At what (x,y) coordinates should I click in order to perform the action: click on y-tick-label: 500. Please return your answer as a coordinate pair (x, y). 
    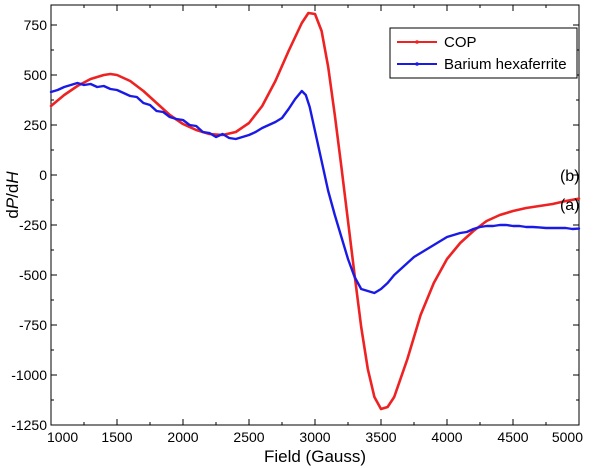
    Looking at the image, I should click on (36, 75).